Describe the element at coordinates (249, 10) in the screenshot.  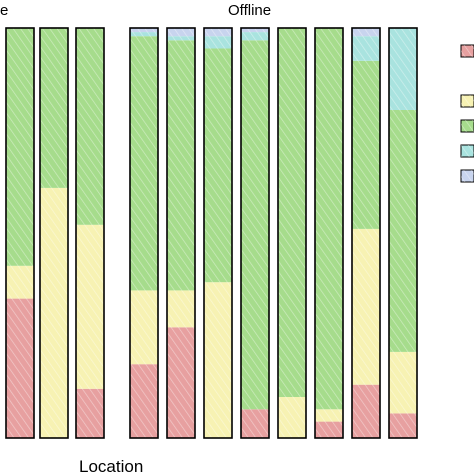
I see `facet-label-offline: Offline` at that location.